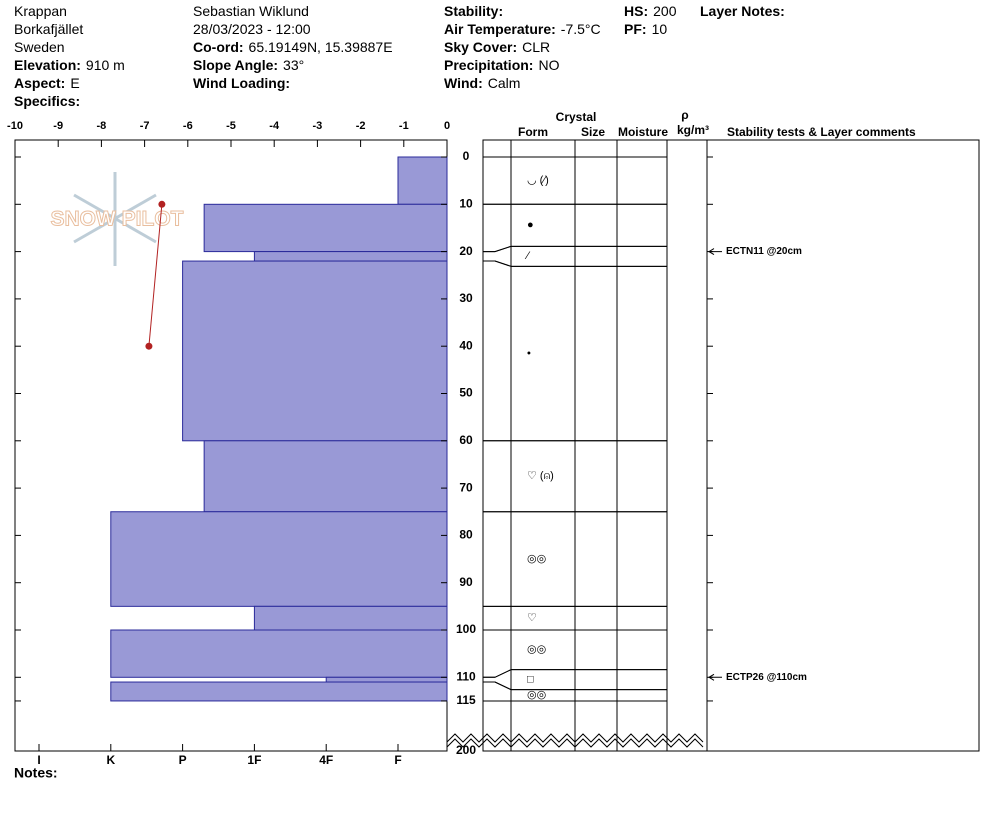  Describe the element at coordinates (397, 760) in the screenshot. I see `hardness-tick-label: F` at that location.